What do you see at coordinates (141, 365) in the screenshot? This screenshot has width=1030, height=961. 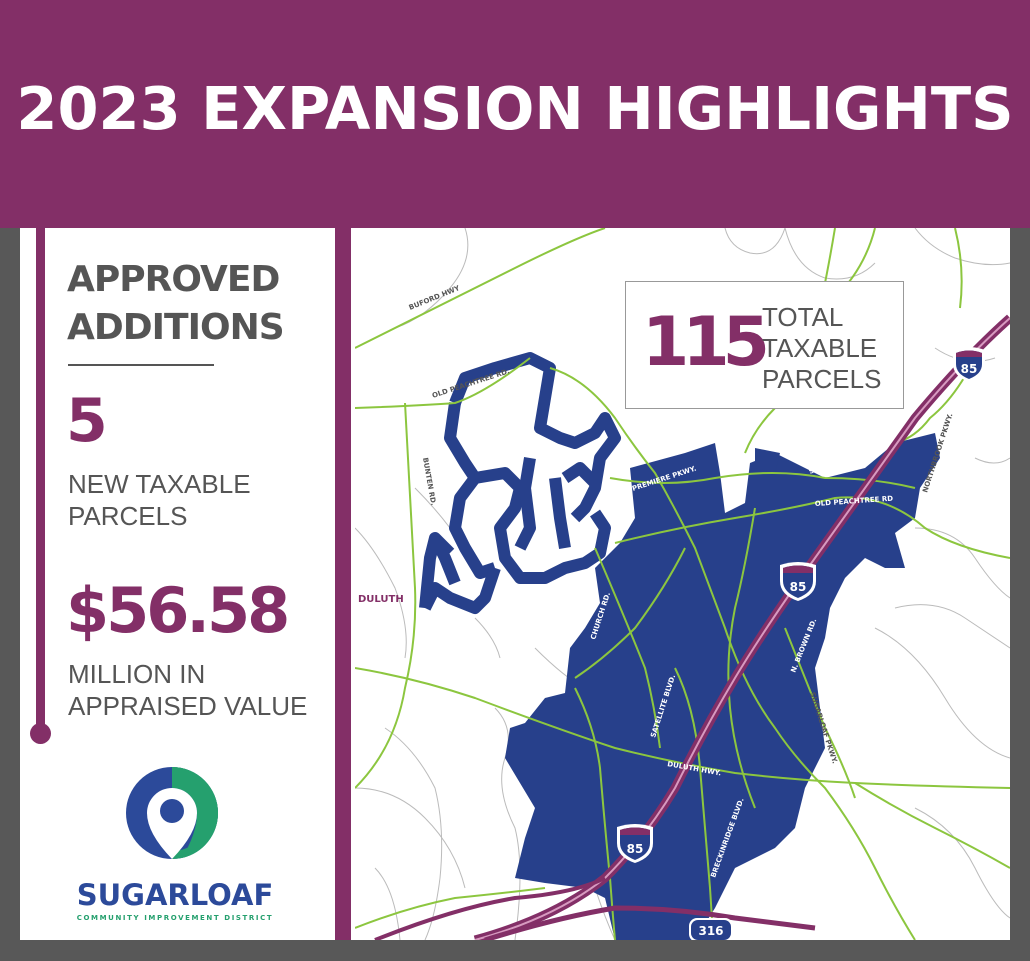 I see `title-divider` at bounding box center [141, 365].